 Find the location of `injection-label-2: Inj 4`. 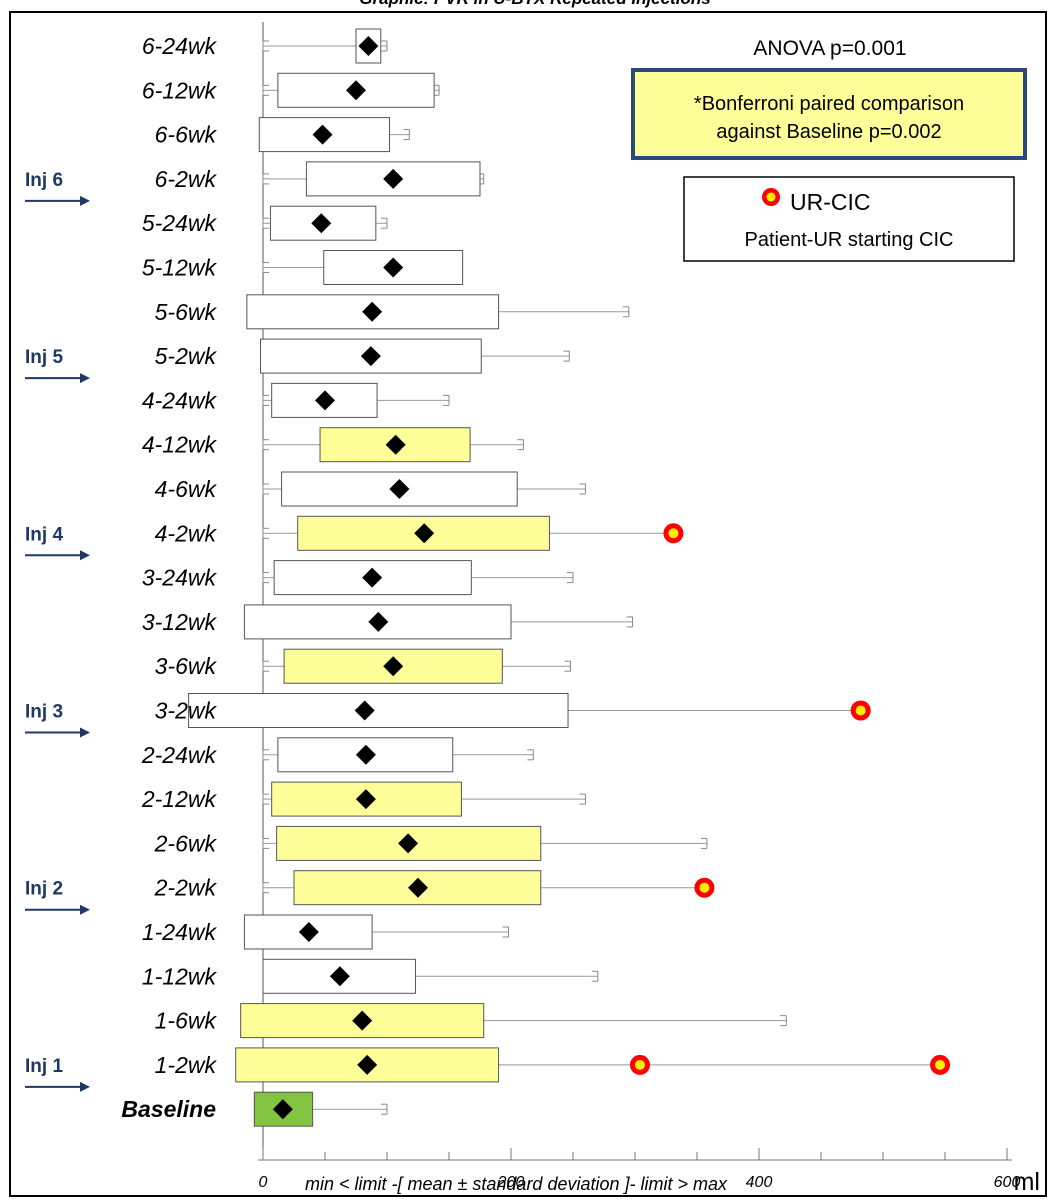

injection-label-2: Inj 4 is located at coordinates (44, 534).